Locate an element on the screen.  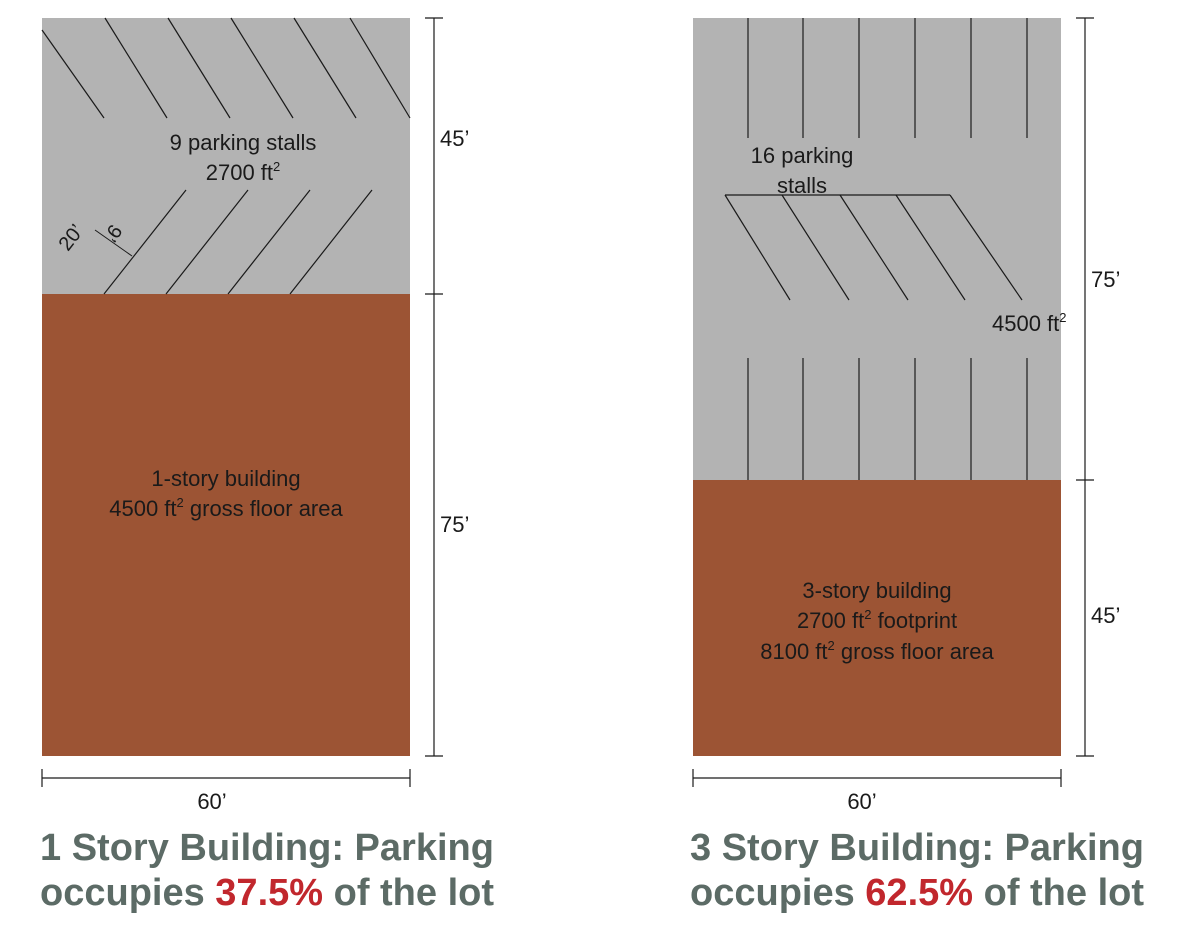
left-stall-lines is located at coordinates (226, 156).